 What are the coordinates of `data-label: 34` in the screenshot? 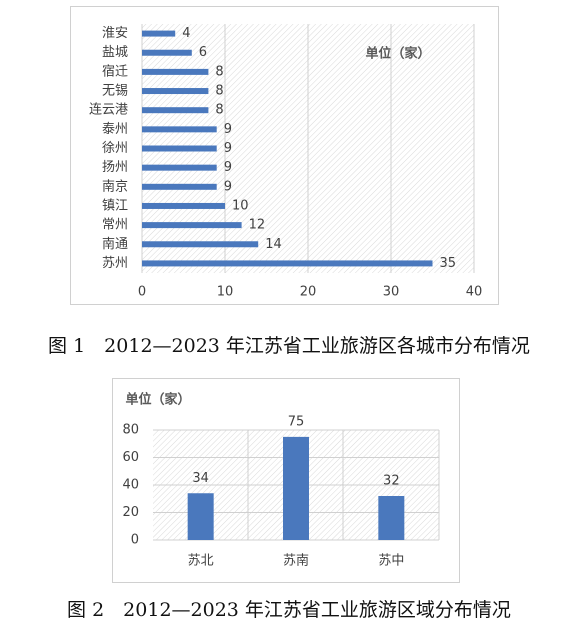 It's located at (200, 478).